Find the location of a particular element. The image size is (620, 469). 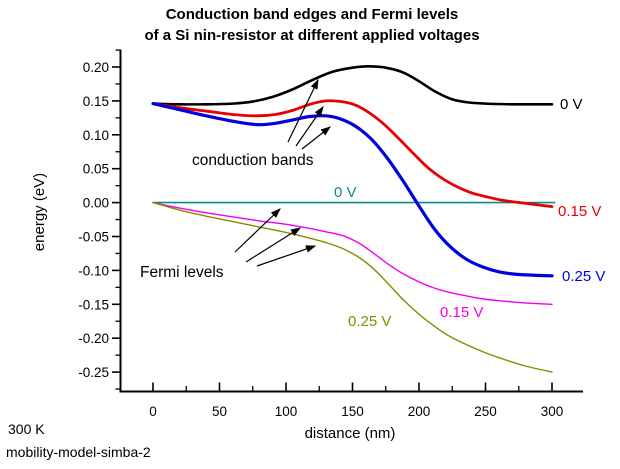

annotation-conduction-bands: conduction bands is located at coordinates (253, 160).